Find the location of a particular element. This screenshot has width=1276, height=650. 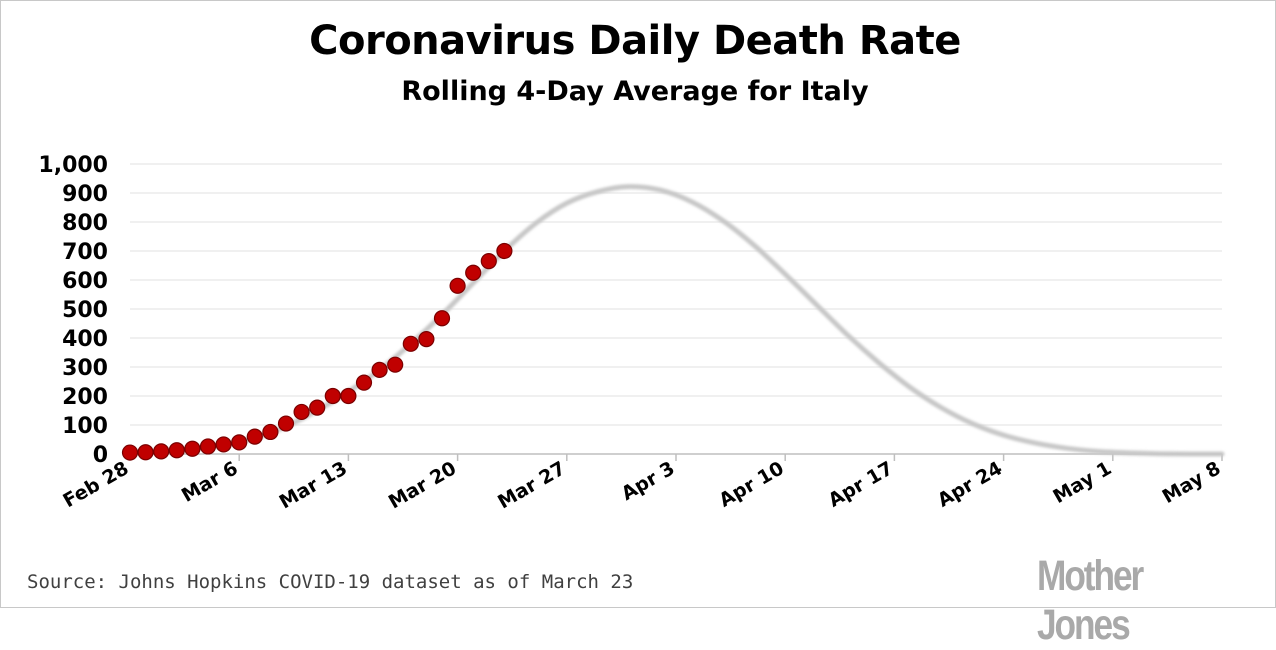

x-tick-label: May 1 is located at coordinates (1082, 482).